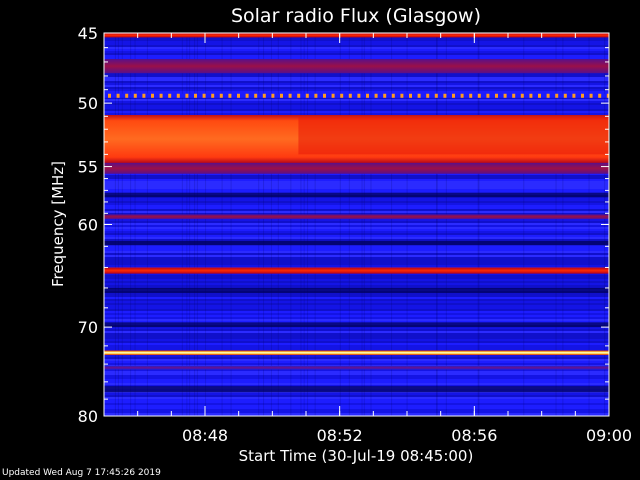  Describe the element at coordinates (88, 416) in the screenshot. I see `y-tick-label: 80` at that location.